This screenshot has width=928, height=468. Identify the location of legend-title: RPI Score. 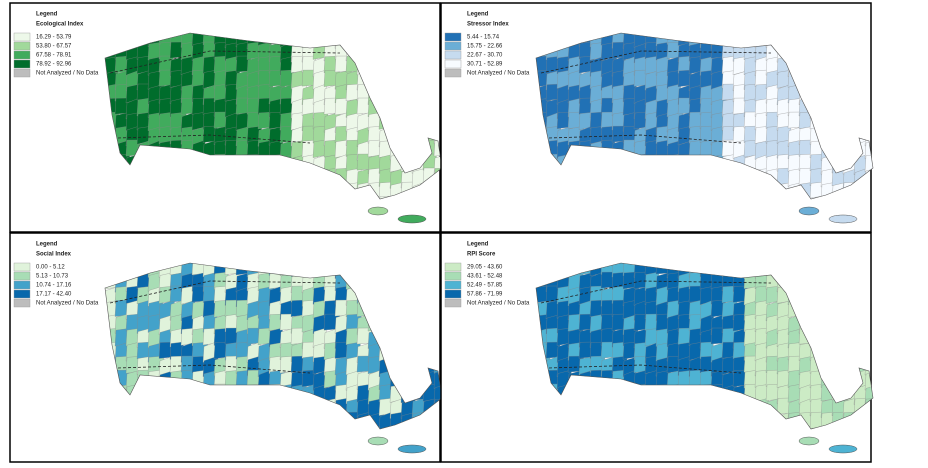
(481, 255).